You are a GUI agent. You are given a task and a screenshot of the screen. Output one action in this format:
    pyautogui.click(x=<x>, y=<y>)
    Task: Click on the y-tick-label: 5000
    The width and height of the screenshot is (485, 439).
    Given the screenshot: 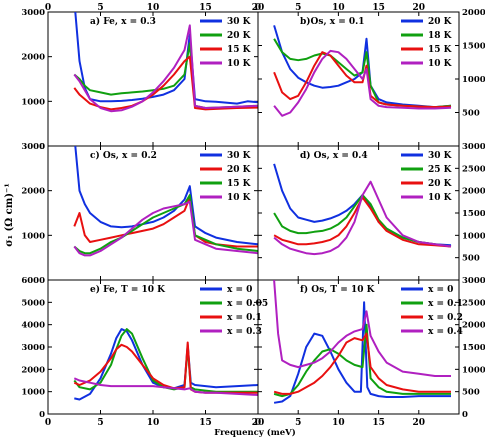 What is the action you would take?
    pyautogui.click(x=33, y=303)
    